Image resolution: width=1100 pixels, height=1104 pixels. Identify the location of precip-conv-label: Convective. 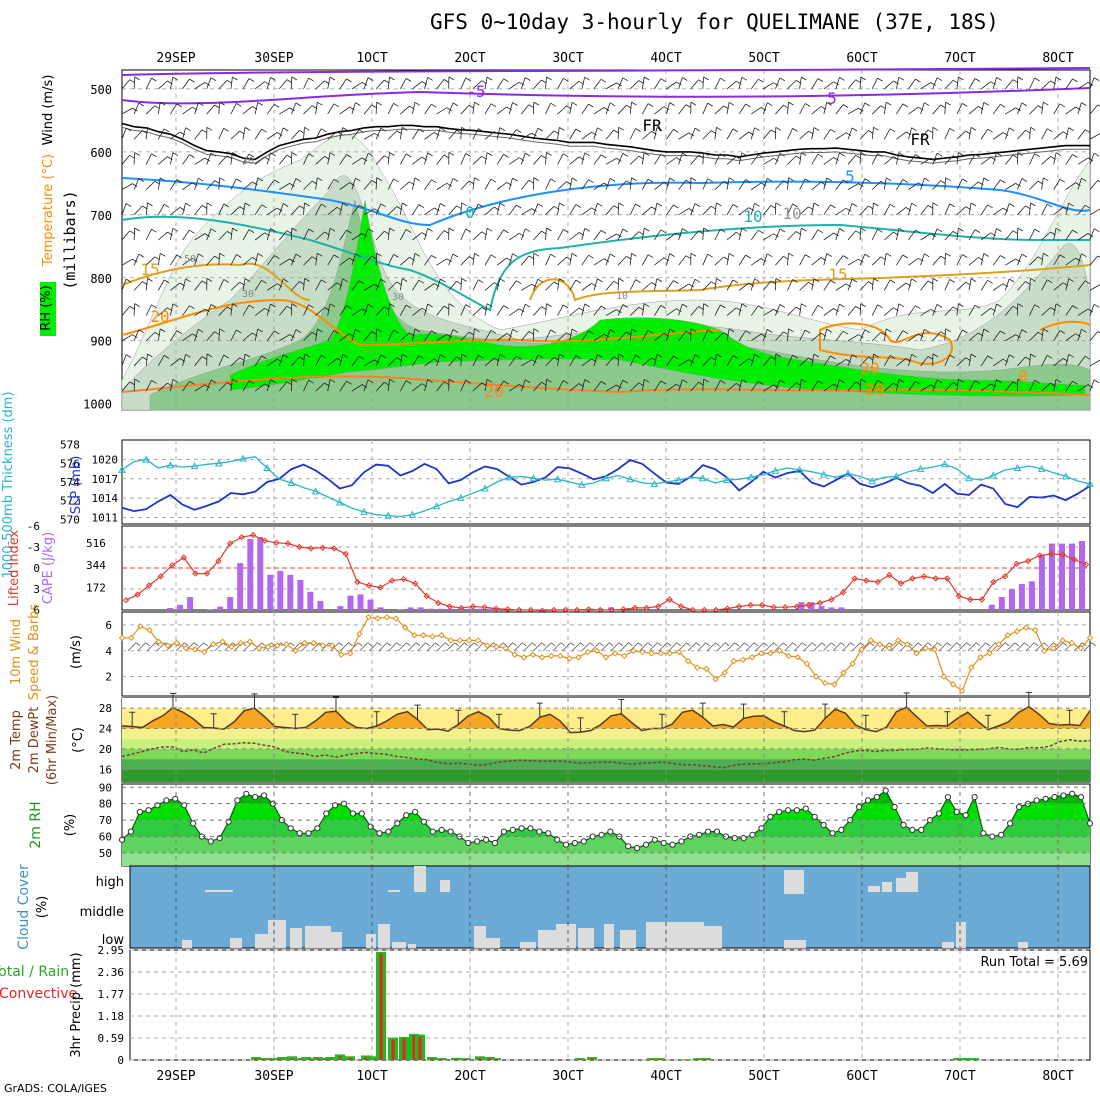
(38, 994).